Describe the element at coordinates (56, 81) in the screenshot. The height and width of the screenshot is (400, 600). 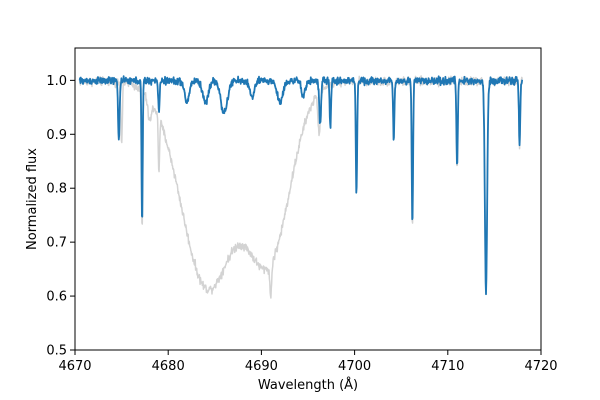
I see `y-tick-label: 1.0` at that location.